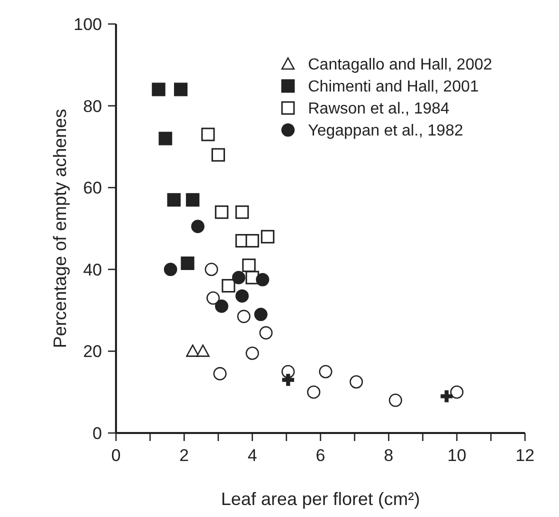 The height and width of the screenshot is (517, 559). I want to click on x-tick-label: 4, so click(253, 455).